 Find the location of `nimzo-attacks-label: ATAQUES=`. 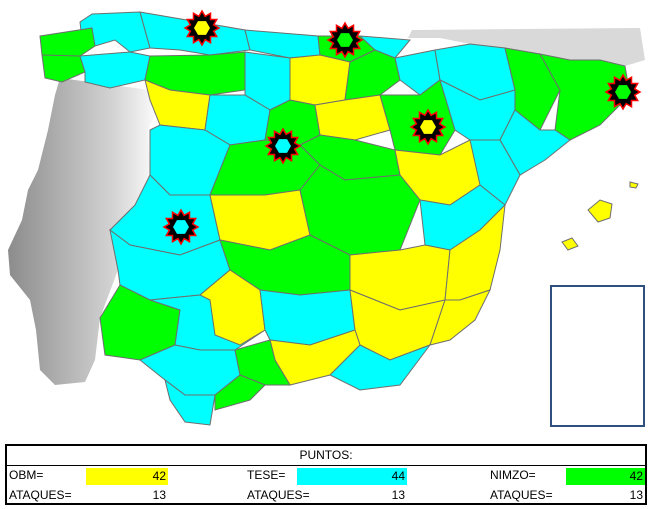

nimzo-attacks-label: ATAQUES= is located at coordinates (521, 495).